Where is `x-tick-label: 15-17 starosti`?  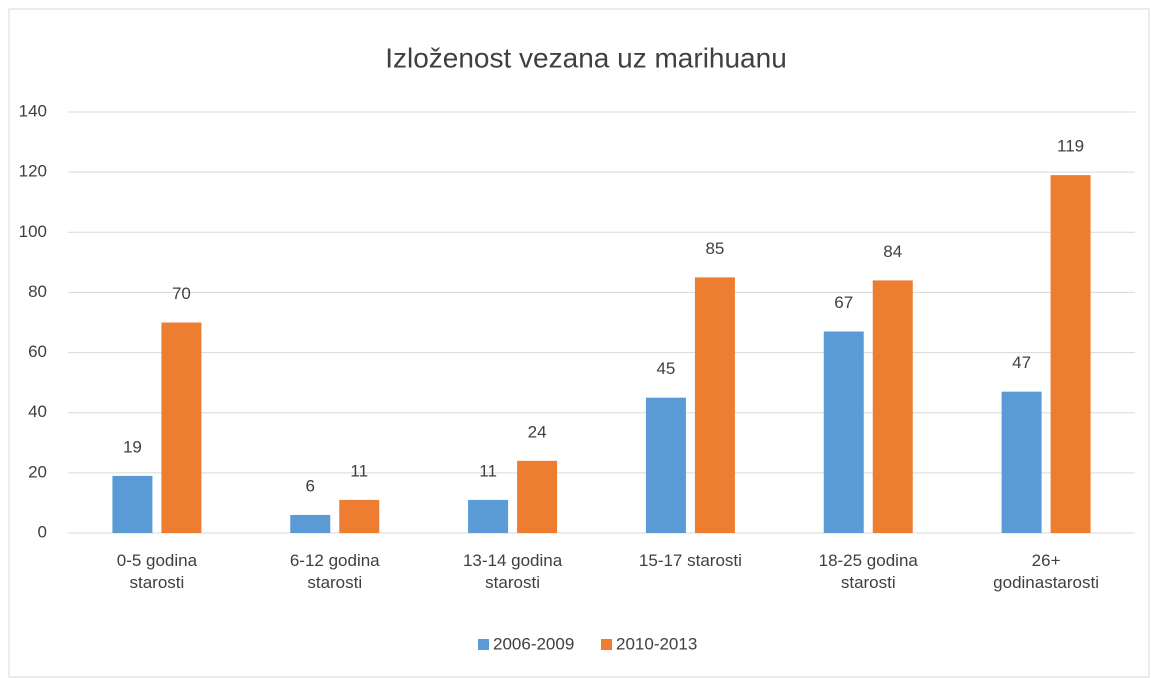
x-tick-label: 15-17 starosti is located at coordinates (690, 560).